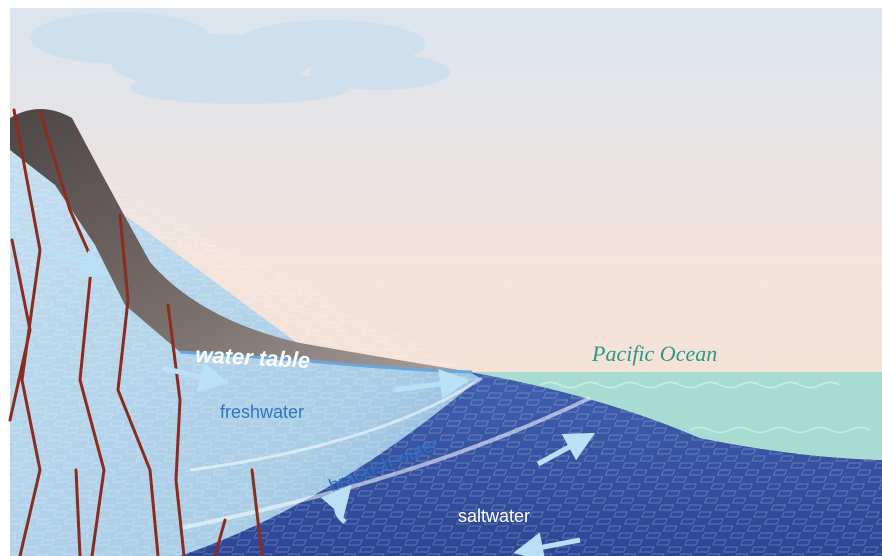 The width and height of the screenshot is (882, 556). I want to click on water-table-label: water table, so click(253, 357).